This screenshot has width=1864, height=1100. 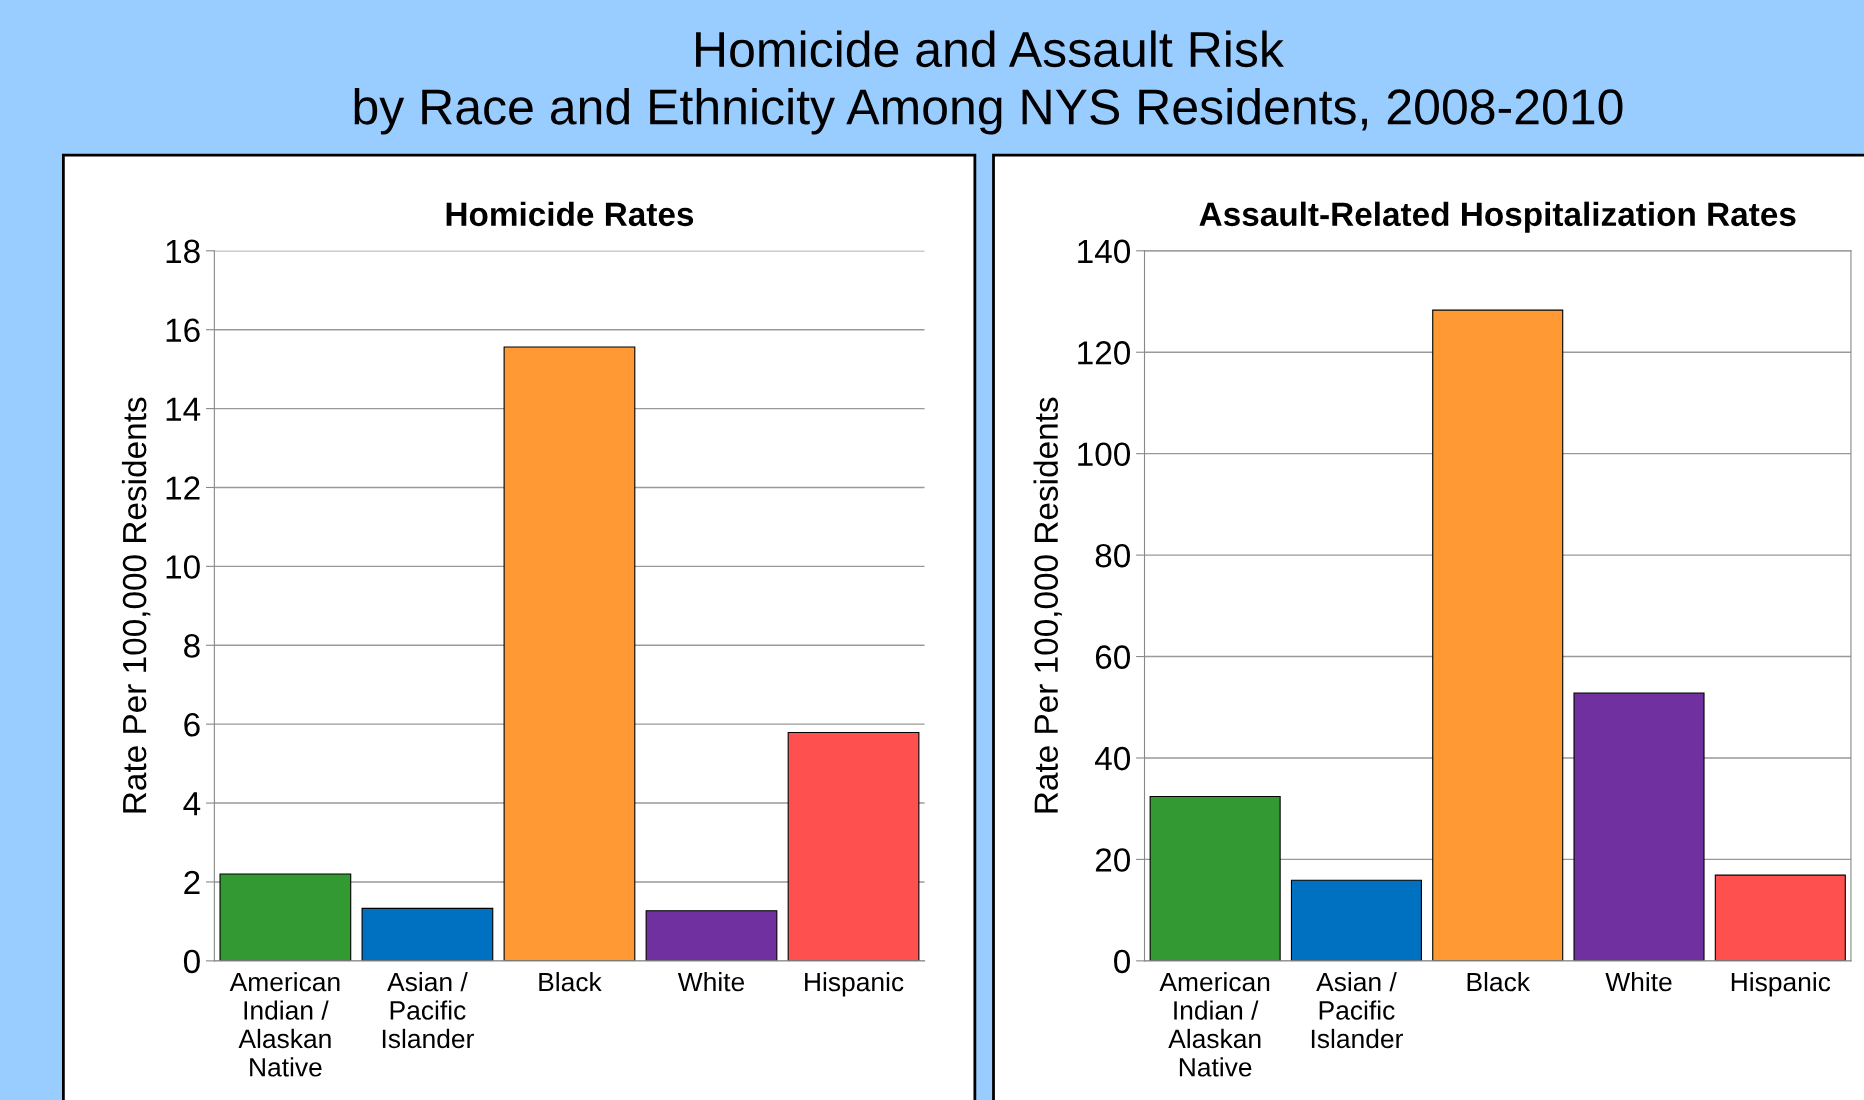 What do you see at coordinates (192, 646) in the screenshot?
I see `y-tick-label: 8` at bounding box center [192, 646].